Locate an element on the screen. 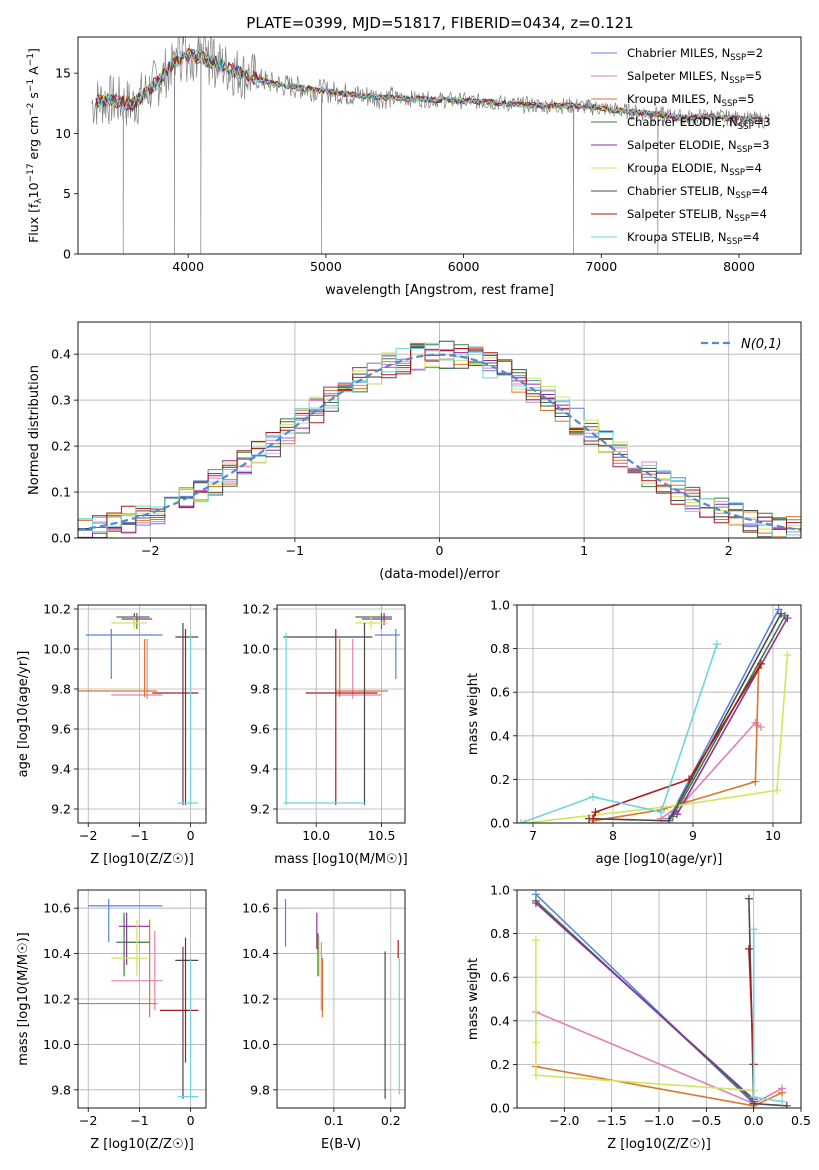 Image resolution: width=819 pixels, height=1170 pixels. x-axis-label: wavelength [Angstrom, rest frame] is located at coordinates (439, 290).